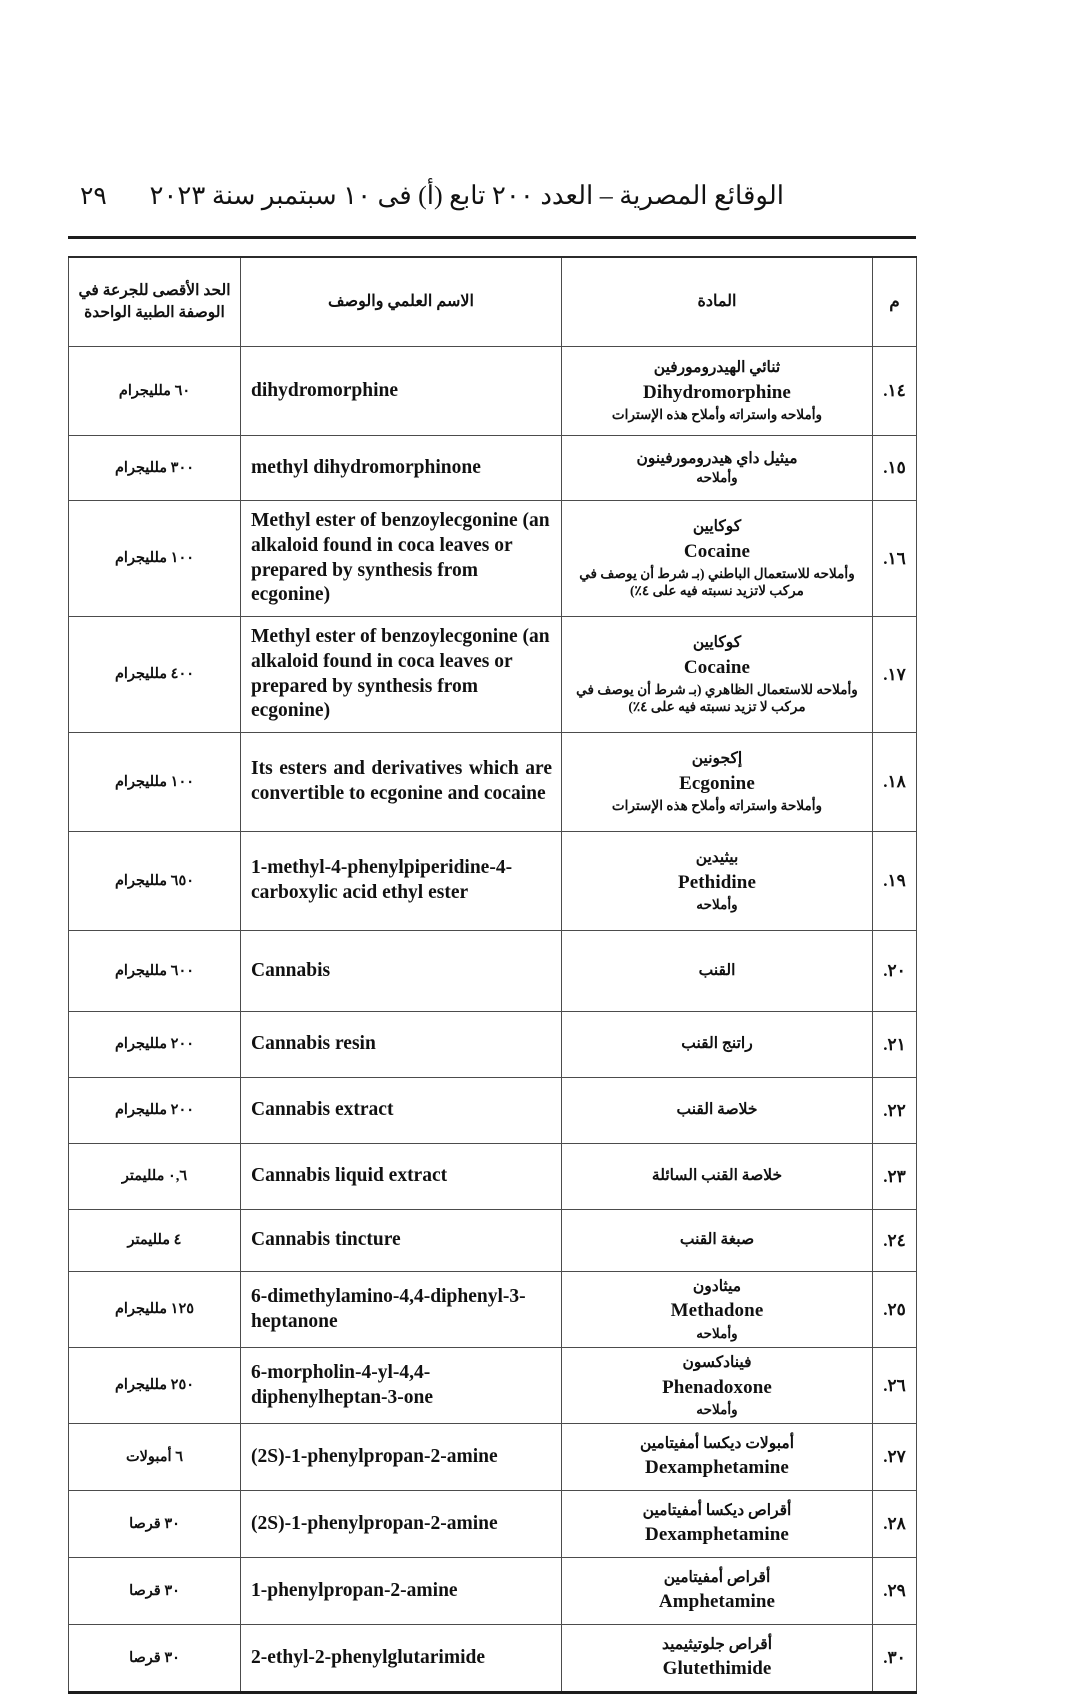 Image resolution: width=1080 pixels, height=1694 pixels. I want to click on column-header-scientific: الاسم العلمي والوصف, so click(401, 301).